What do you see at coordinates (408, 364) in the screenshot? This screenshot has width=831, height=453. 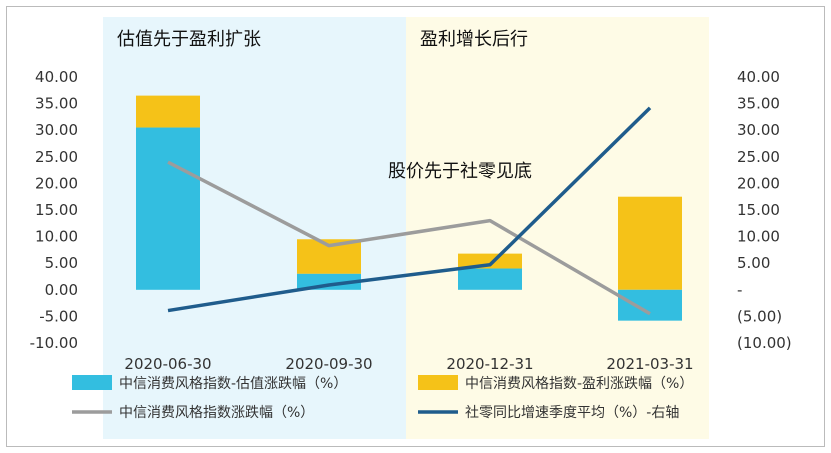 I see `category-axis: 2020-06-30 2020-09-30 2020-12-31 2021-03-31` at bounding box center [408, 364].